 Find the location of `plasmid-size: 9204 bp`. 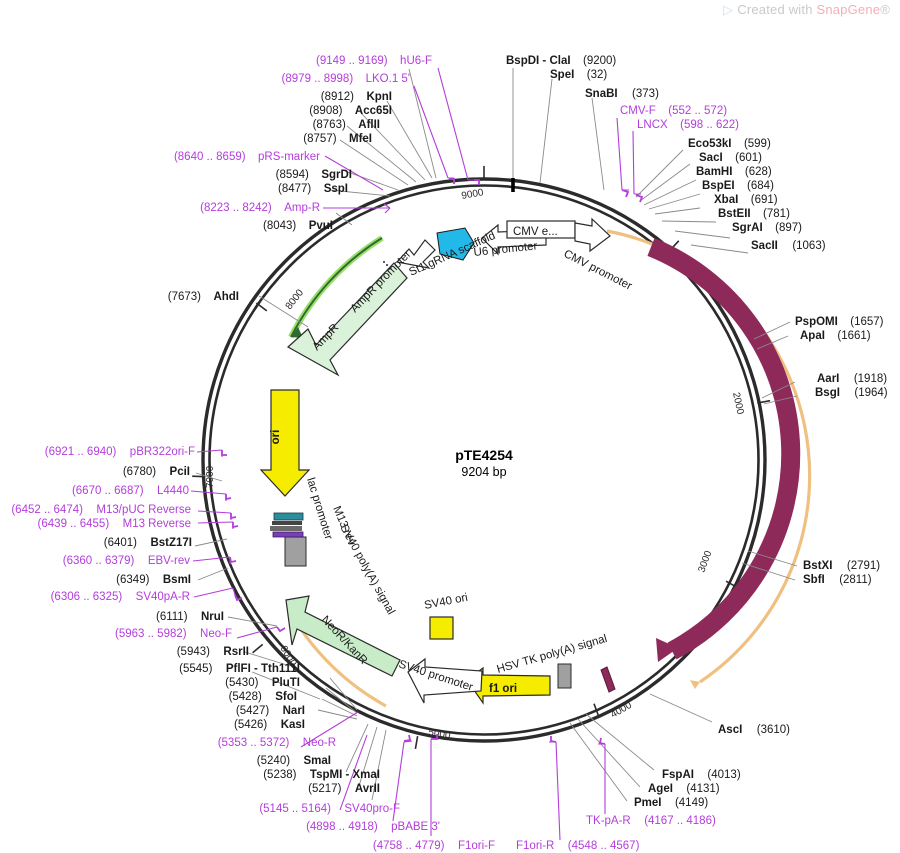

plasmid-size: 9204 bp is located at coordinates (483, 472).